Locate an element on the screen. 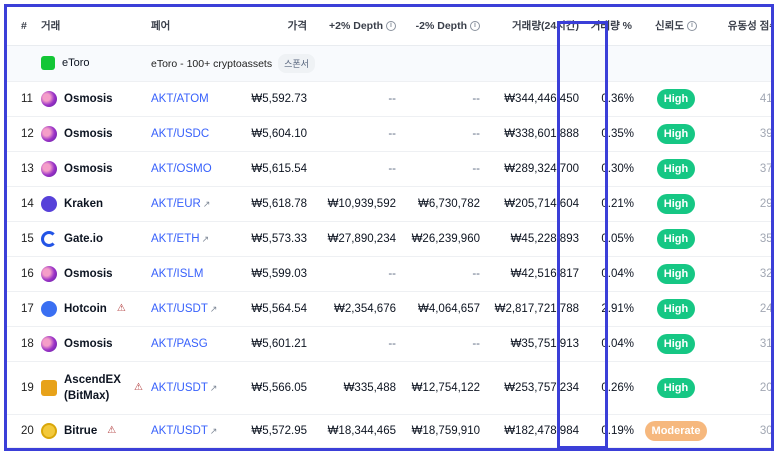 This screenshot has height=458, width=780. confidence-label: 신뢰도 is located at coordinates (669, 26).